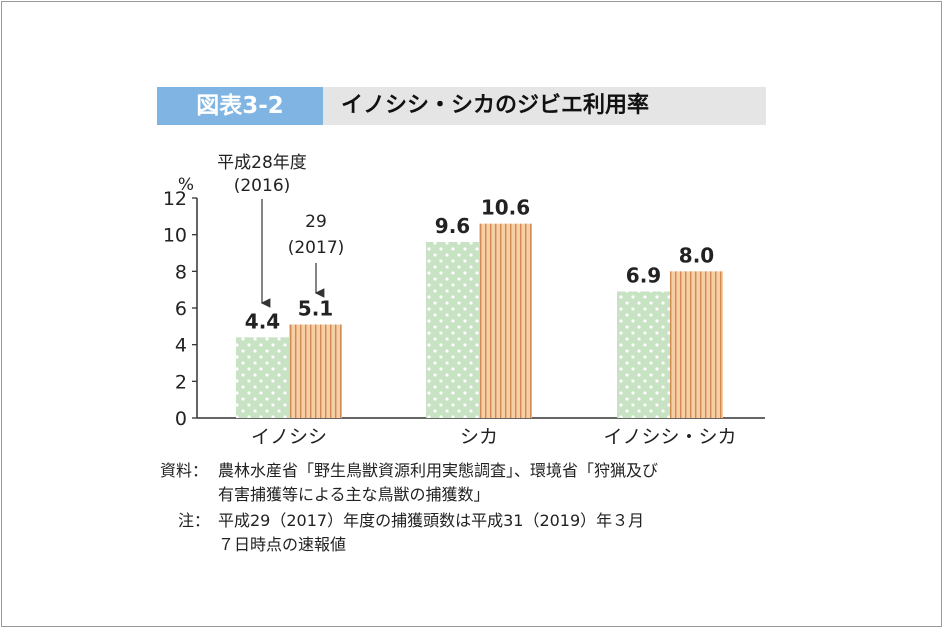 The height and width of the screenshot is (630, 945). I want to click on source-label: 資料：, so click(184, 470).